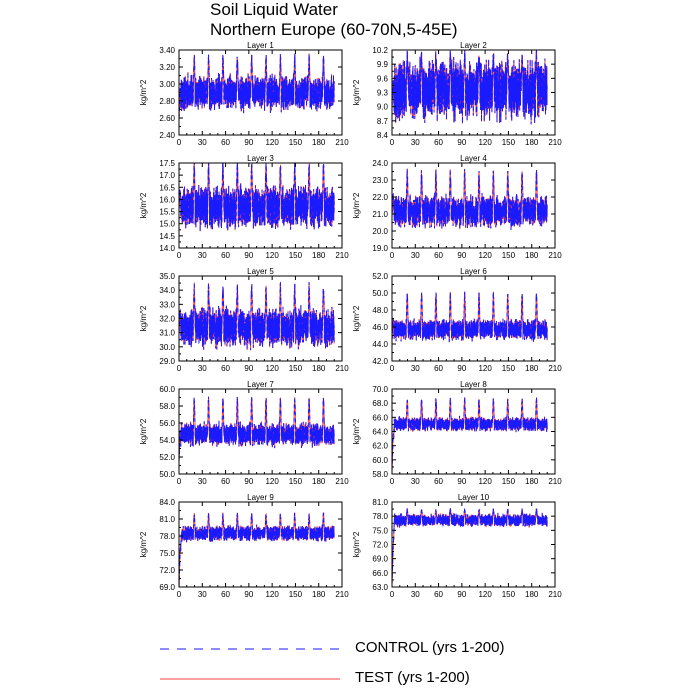 This screenshot has height=700, width=700. Describe the element at coordinates (380, 460) in the screenshot. I see `y-tick-label: 60.0` at that location.